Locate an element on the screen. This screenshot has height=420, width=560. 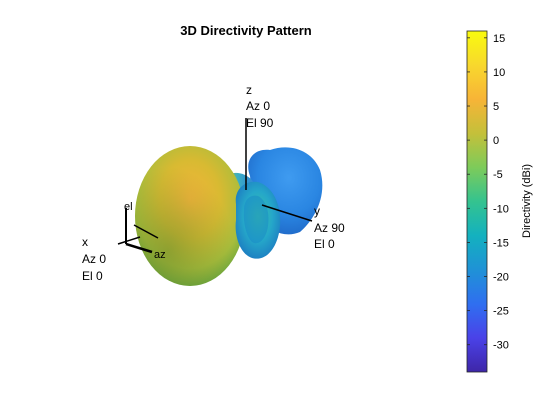
colorbar-ticks: 15 10 5 0 -5 -10 -15 -20 -25 -30 is located at coordinates (488, 192).